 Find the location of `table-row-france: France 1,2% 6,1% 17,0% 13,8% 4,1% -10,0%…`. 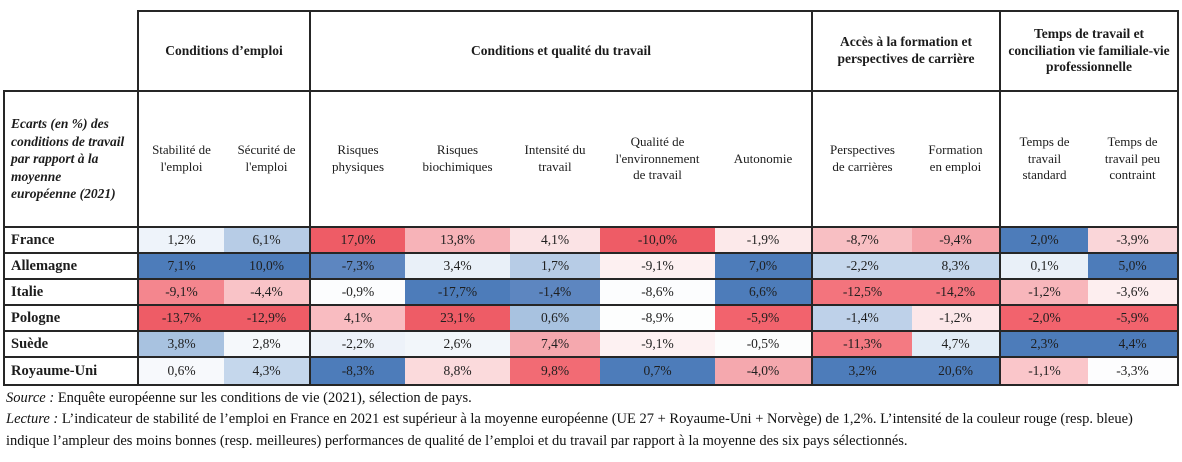

table-row-france: France 1,2% 6,1% 17,0% 13,8% 4,1% -10,0%… is located at coordinates (591, 240).